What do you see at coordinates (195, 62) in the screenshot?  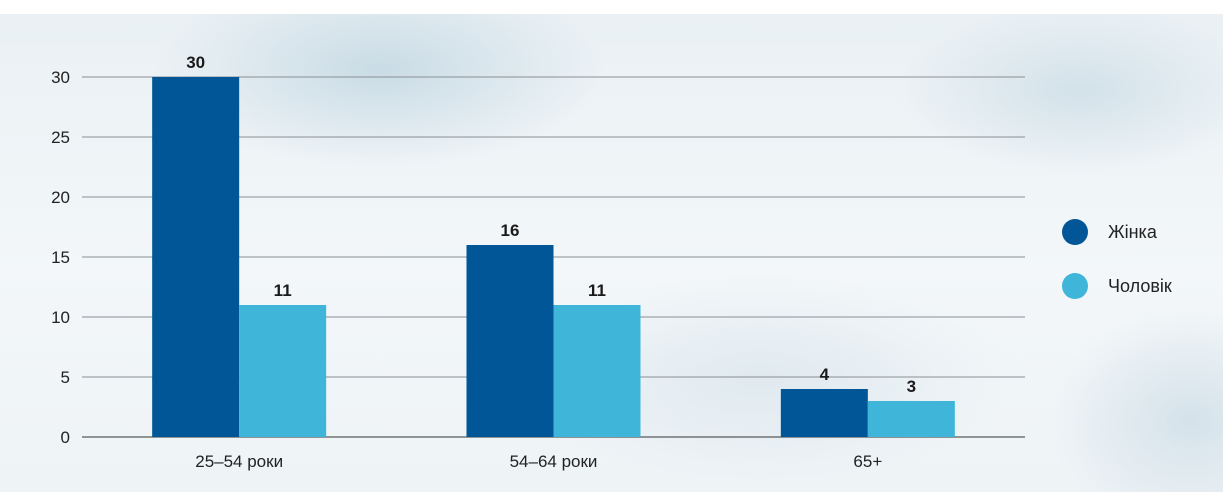 I see `data-label: 30` at bounding box center [195, 62].